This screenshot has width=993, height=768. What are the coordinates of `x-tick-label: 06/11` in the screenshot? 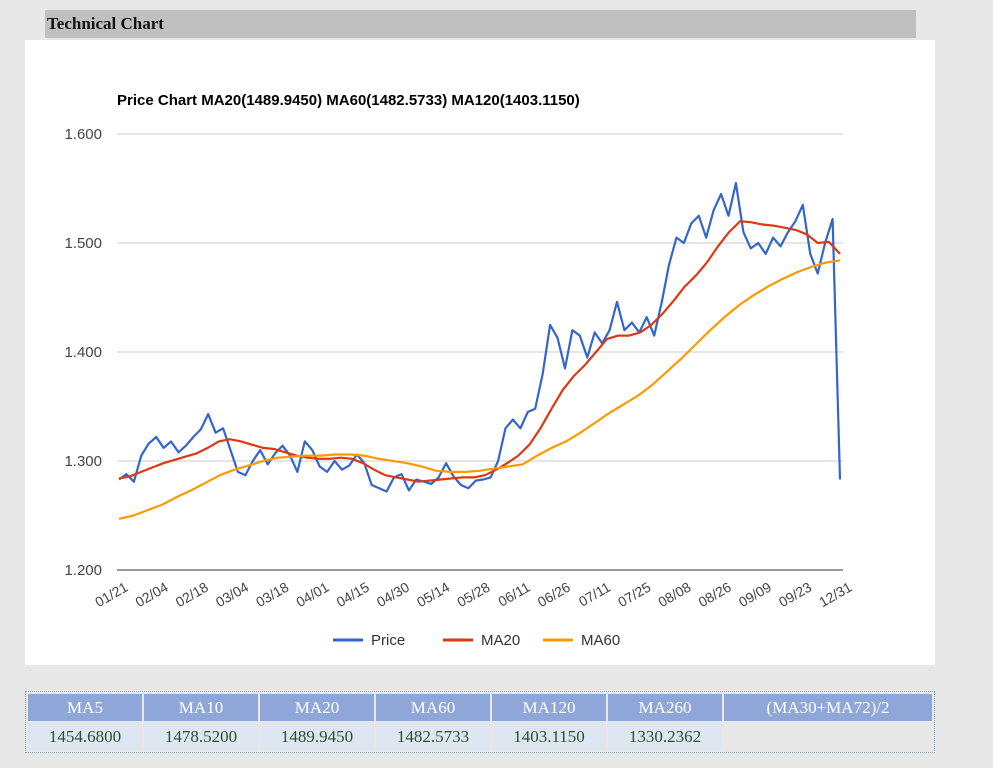 It's located at (514, 594).